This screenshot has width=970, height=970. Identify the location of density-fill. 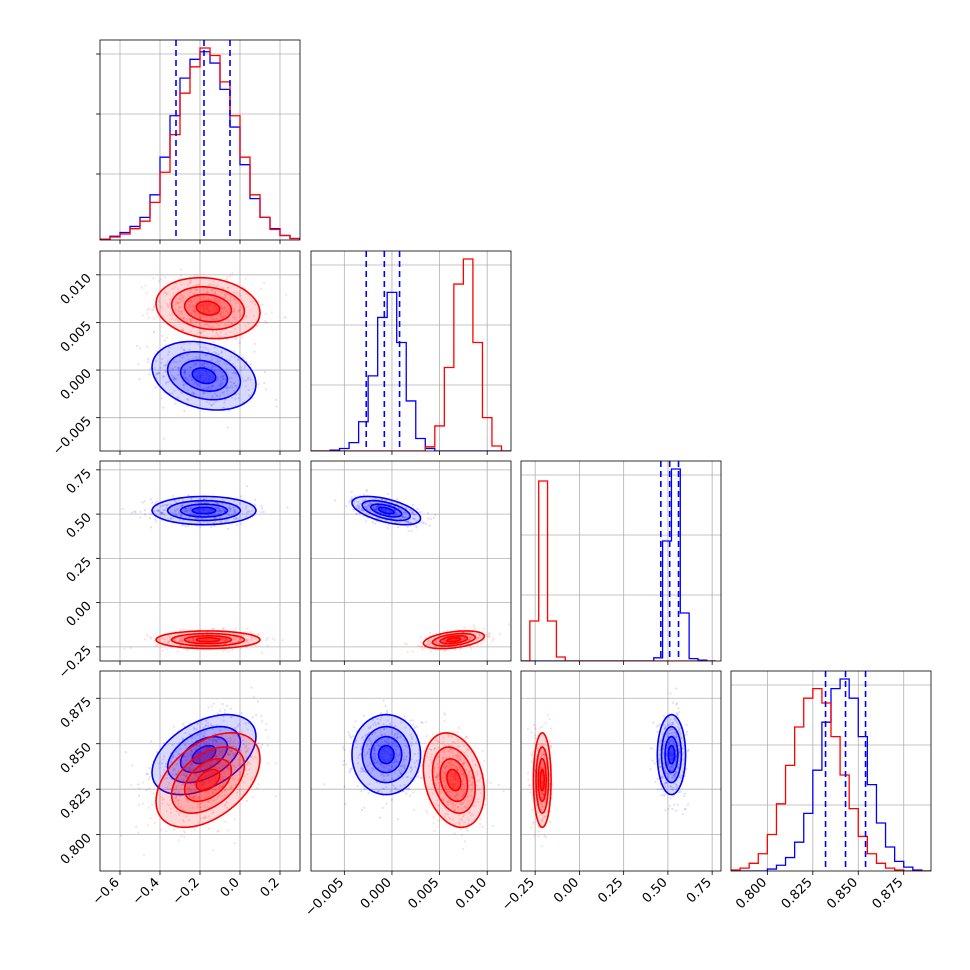
(671, 754).